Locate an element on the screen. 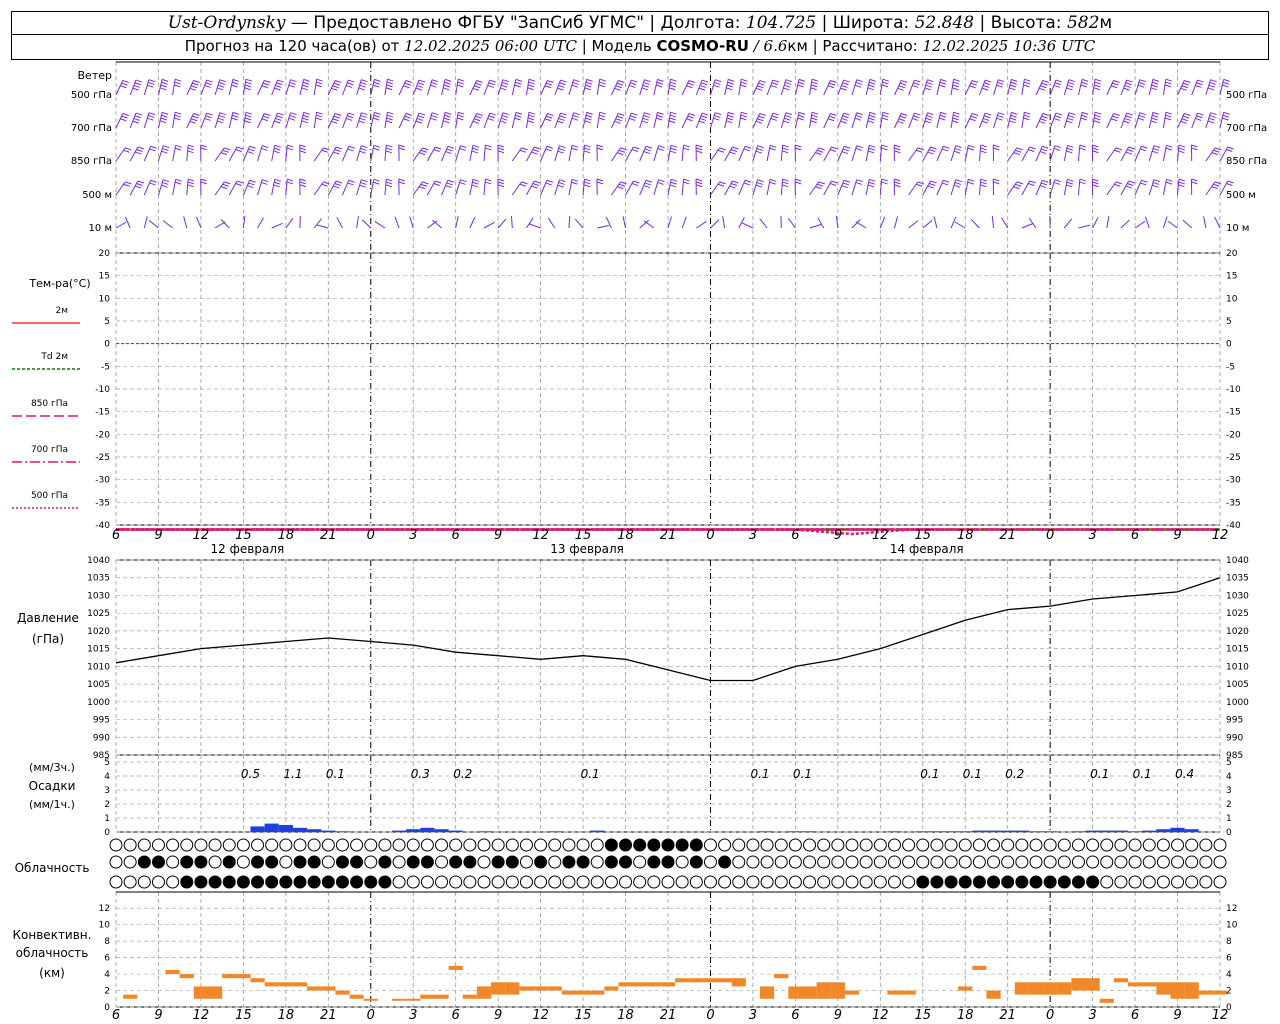 The image size is (1280, 1024). time-tick-label: 0 is located at coordinates (1050, 535).